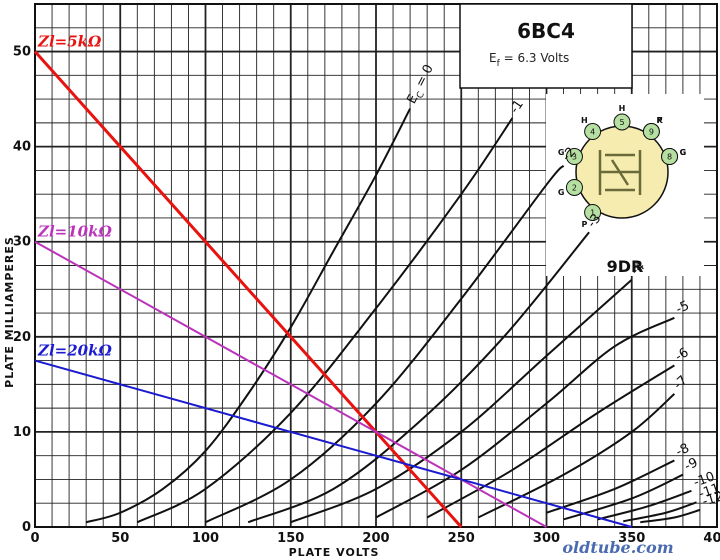 This screenshot has height=560, width=720. I want to click on pin-number: 3, so click(574, 157).